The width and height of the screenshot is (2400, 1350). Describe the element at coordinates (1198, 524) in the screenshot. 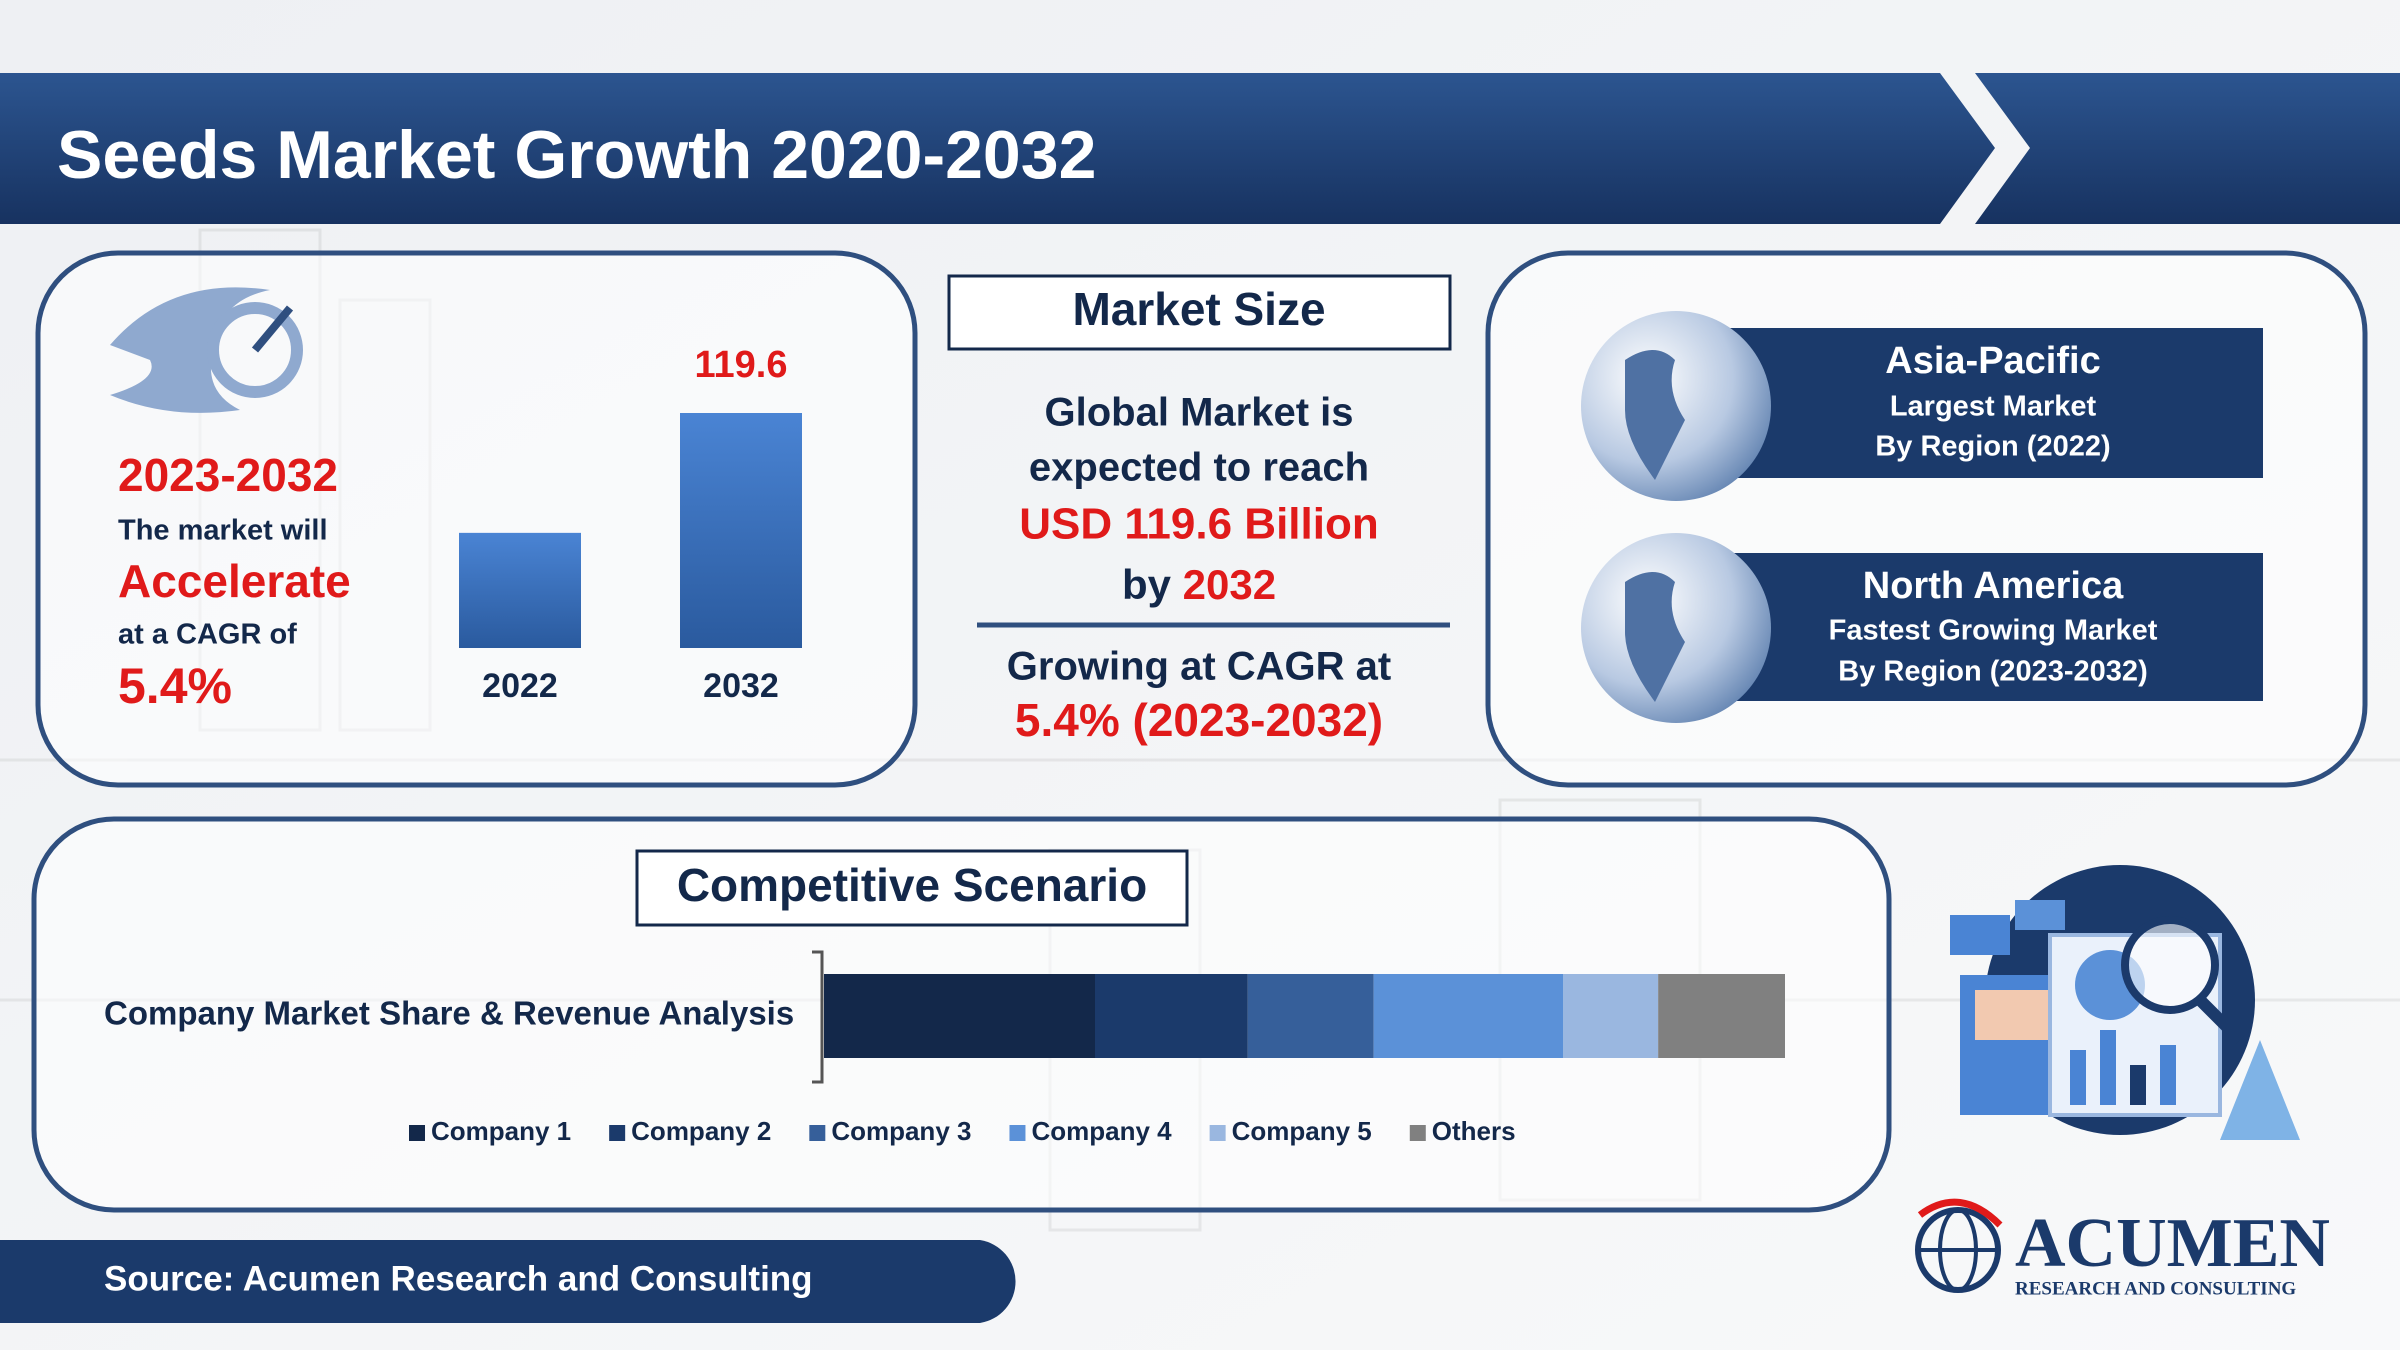

I see `market-size-value: USD 119.6 Billion` at that location.